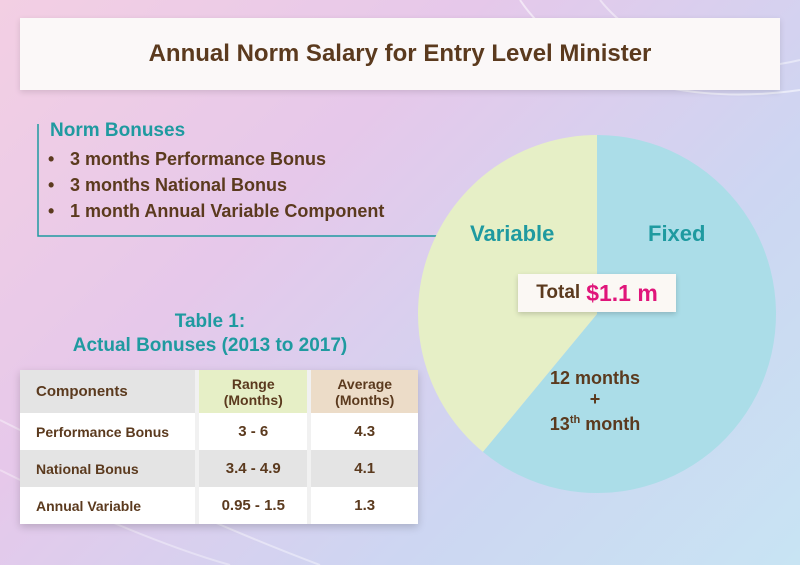 Image resolution: width=800 pixels, height=565 pixels. I want to click on pie-label-variable: Variable, so click(512, 233).